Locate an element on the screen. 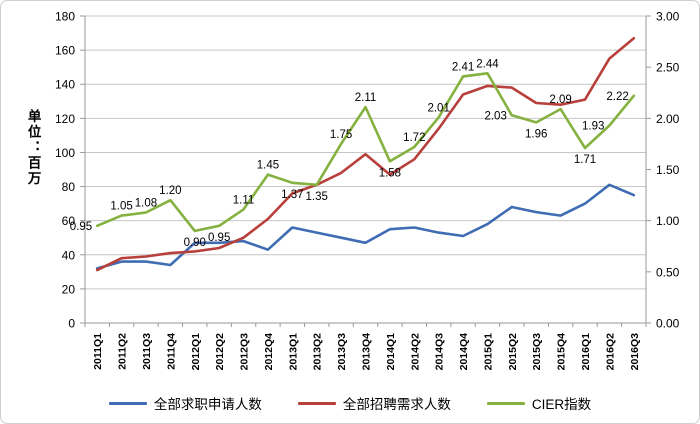  legend-item-cier: CIER指数 is located at coordinates (539, 403).